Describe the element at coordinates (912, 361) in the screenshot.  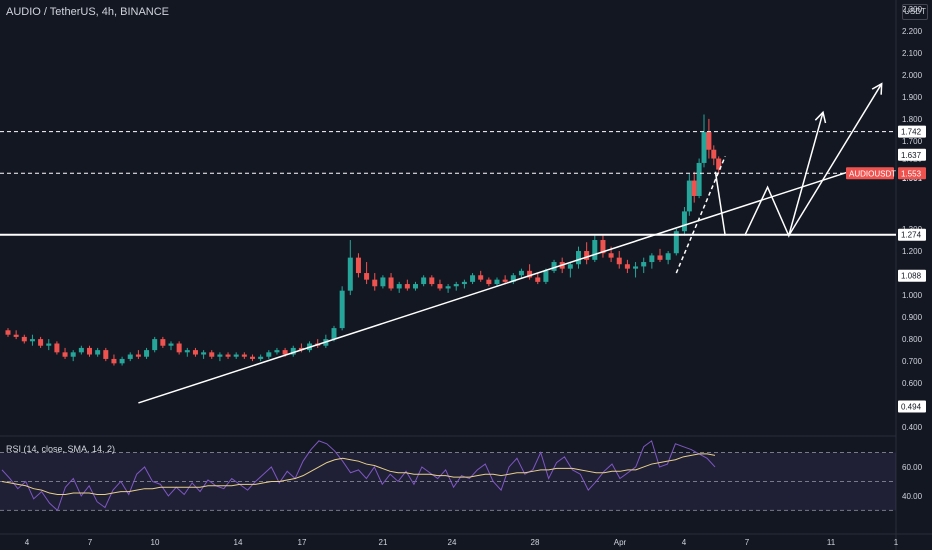
I see `y-tick-label: 0.700` at that location.